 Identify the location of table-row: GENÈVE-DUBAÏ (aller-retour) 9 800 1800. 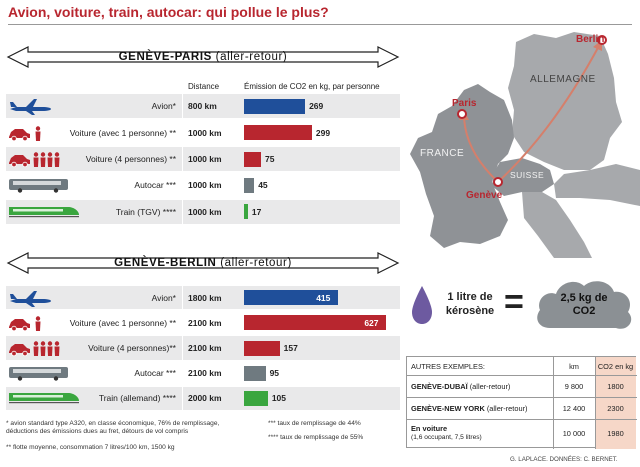
(522, 386).